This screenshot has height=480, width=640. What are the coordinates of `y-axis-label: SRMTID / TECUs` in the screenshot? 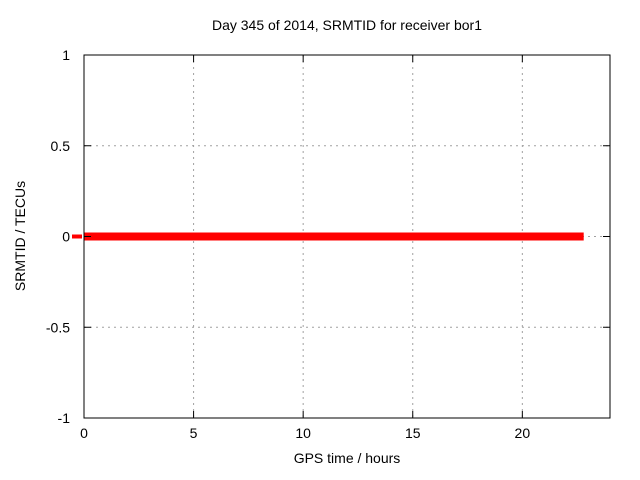 It's located at (20, 236).